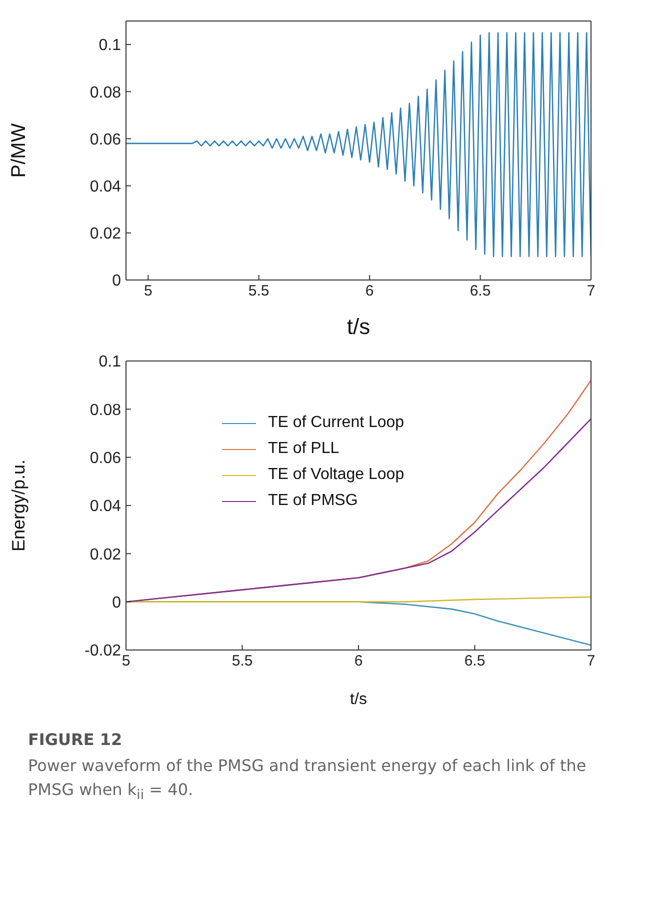  Describe the element at coordinates (18, 505) in the screenshot. I see `y-axis-title: Energy/p.u.` at that location.